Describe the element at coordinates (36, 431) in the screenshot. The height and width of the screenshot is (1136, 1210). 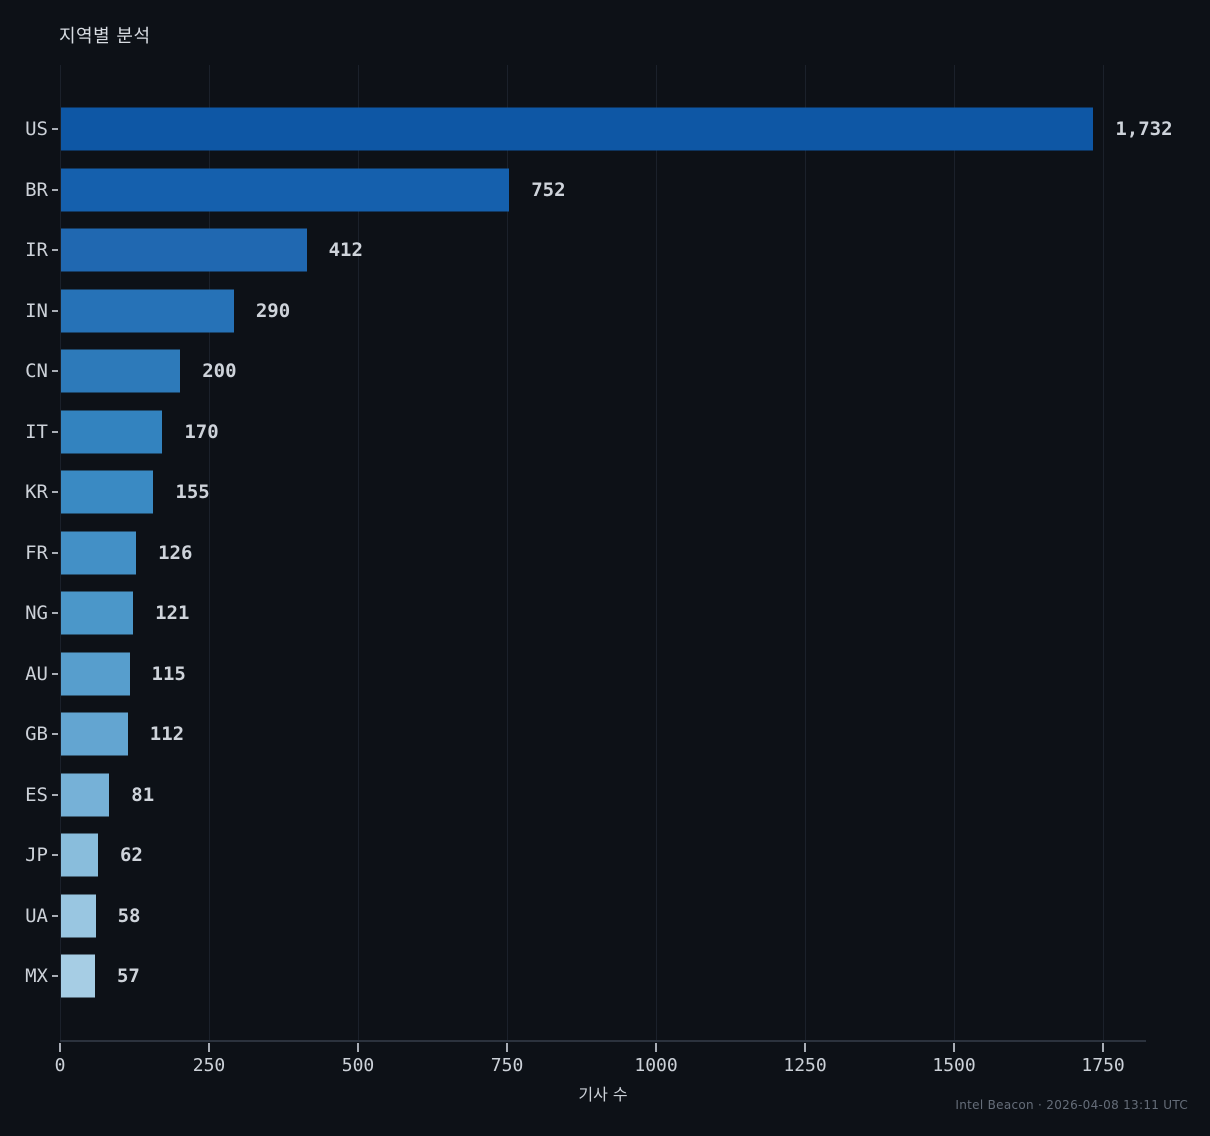
I see `y-tick-label: IT` at that location.